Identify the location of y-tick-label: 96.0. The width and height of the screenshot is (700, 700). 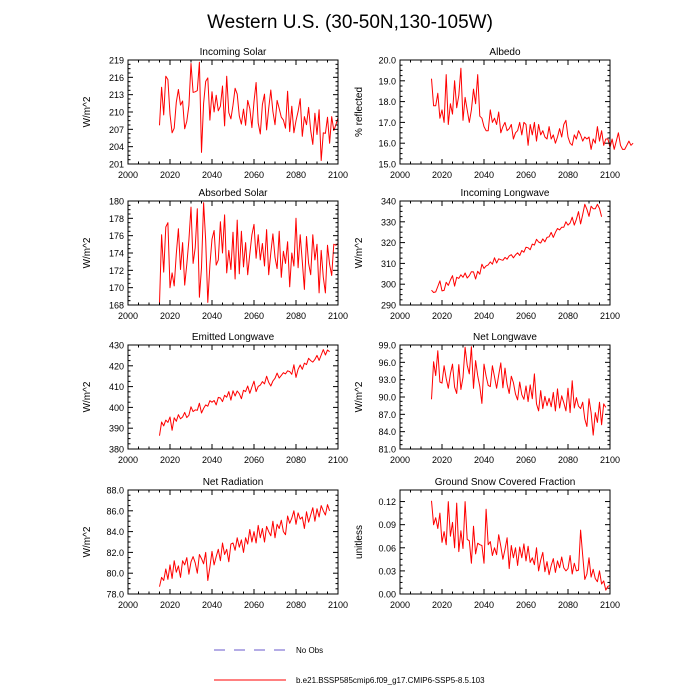
(387, 363).